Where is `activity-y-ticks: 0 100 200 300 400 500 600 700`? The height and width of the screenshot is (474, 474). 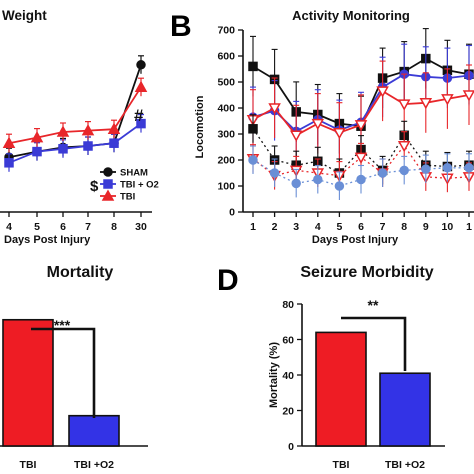 activity-y-ticks: 0 100 200 300 400 500 600 700 is located at coordinates (230, 122).